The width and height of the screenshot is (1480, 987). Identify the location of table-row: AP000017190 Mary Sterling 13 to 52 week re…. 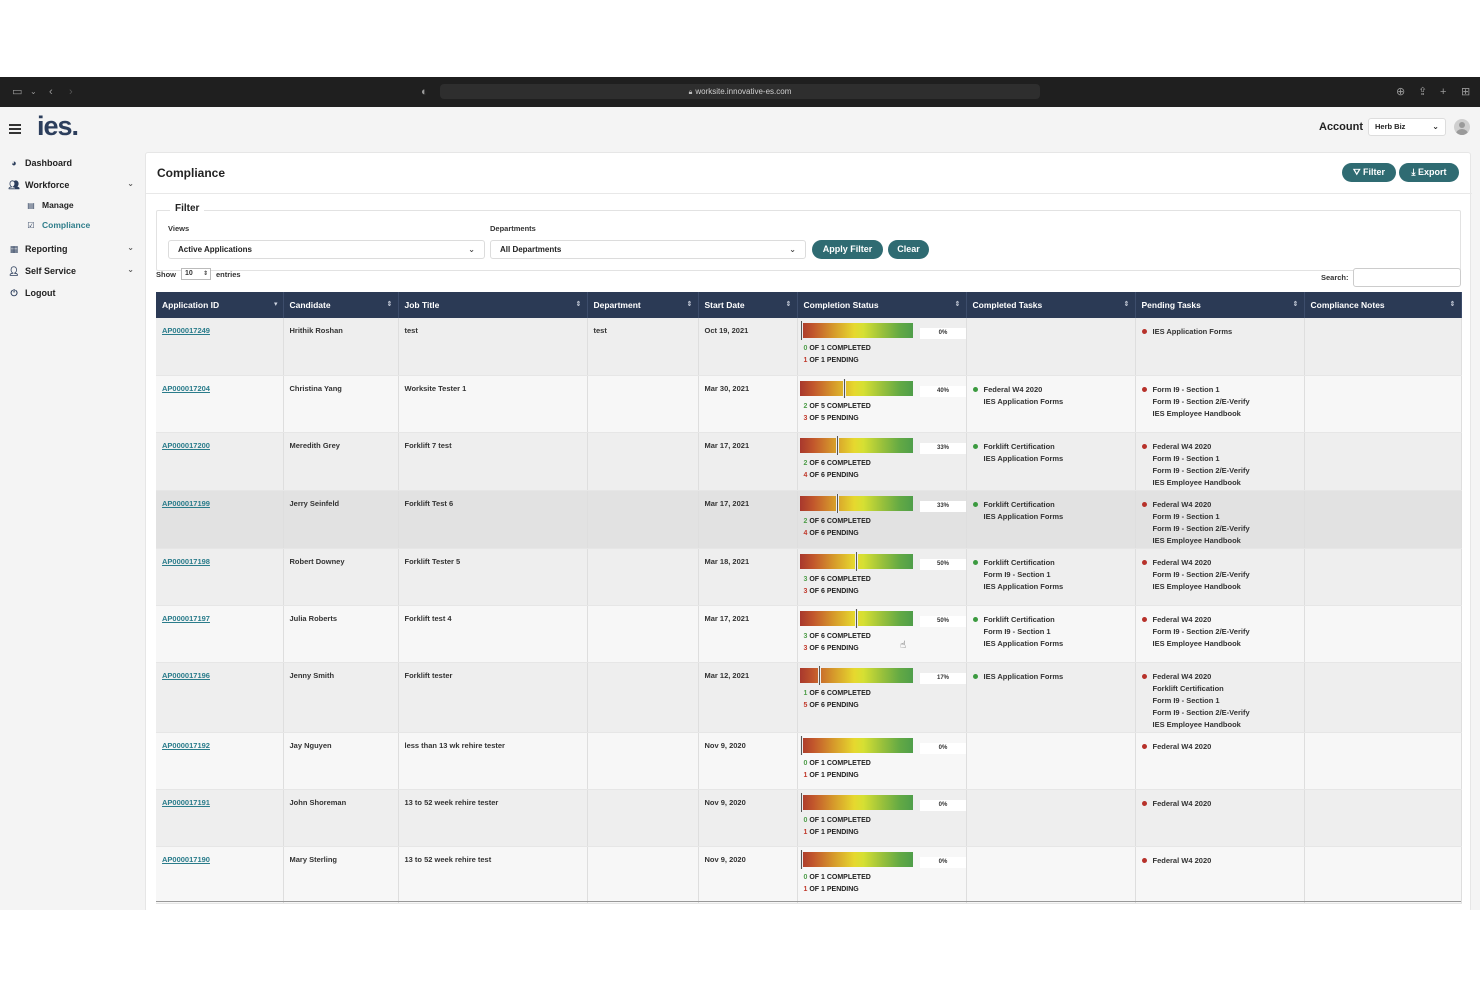
(809, 875).